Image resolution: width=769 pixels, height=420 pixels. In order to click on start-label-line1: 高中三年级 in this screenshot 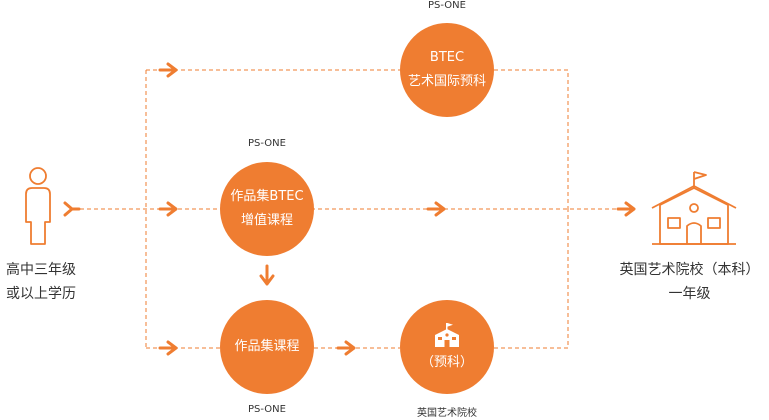, I will do `click(41, 270)`.